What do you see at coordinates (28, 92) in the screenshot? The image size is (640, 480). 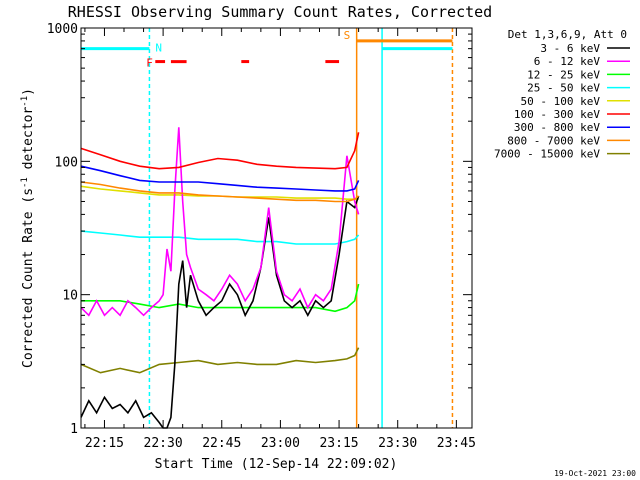 I see `y-axis-label-end: )` at bounding box center [28, 92].